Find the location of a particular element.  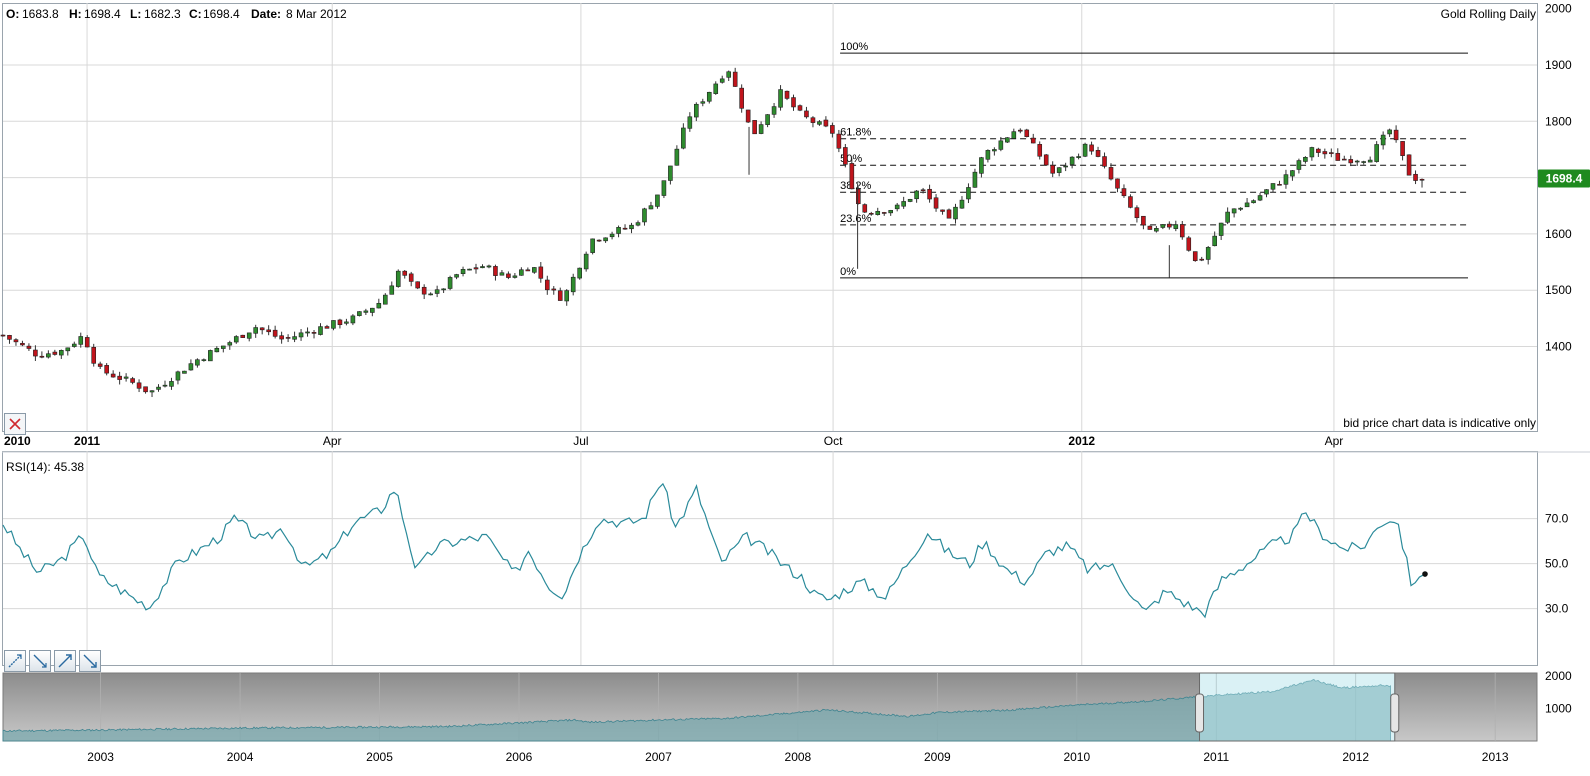

chart-title: Gold Rolling Daily is located at coordinates (1488, 14).